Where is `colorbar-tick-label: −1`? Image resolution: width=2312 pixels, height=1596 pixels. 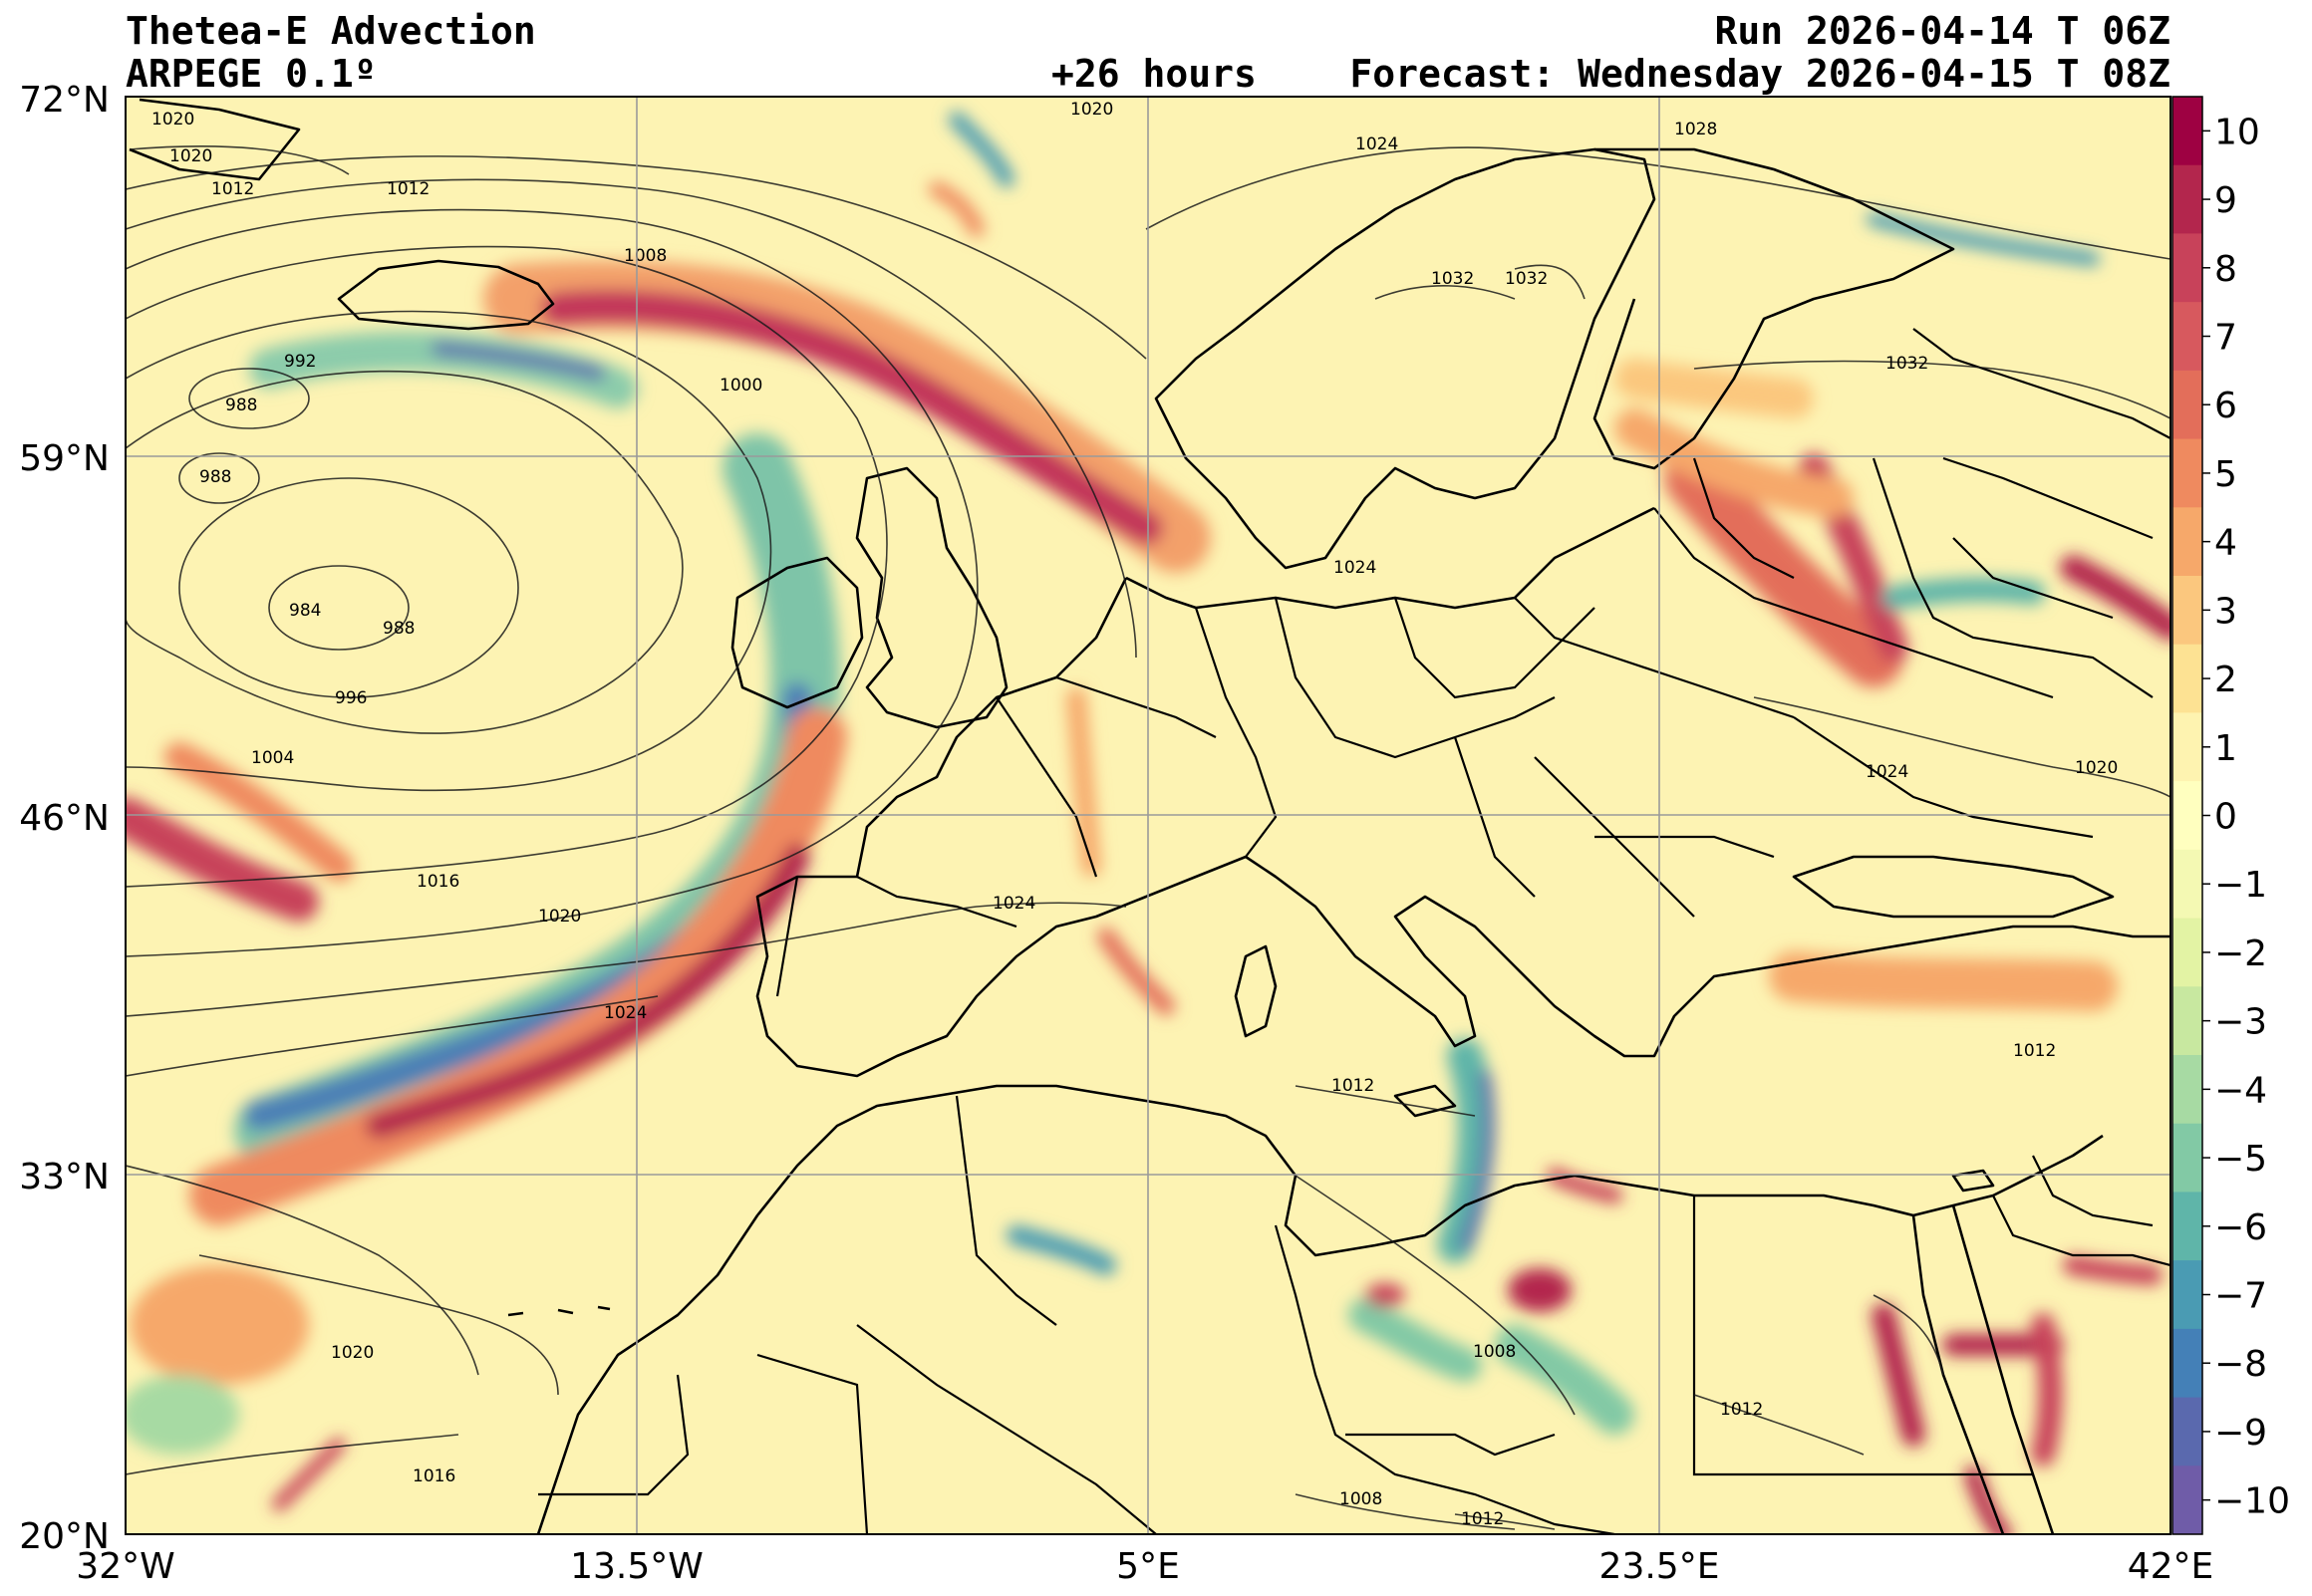 colorbar-tick-label: −1 is located at coordinates (2240, 885).